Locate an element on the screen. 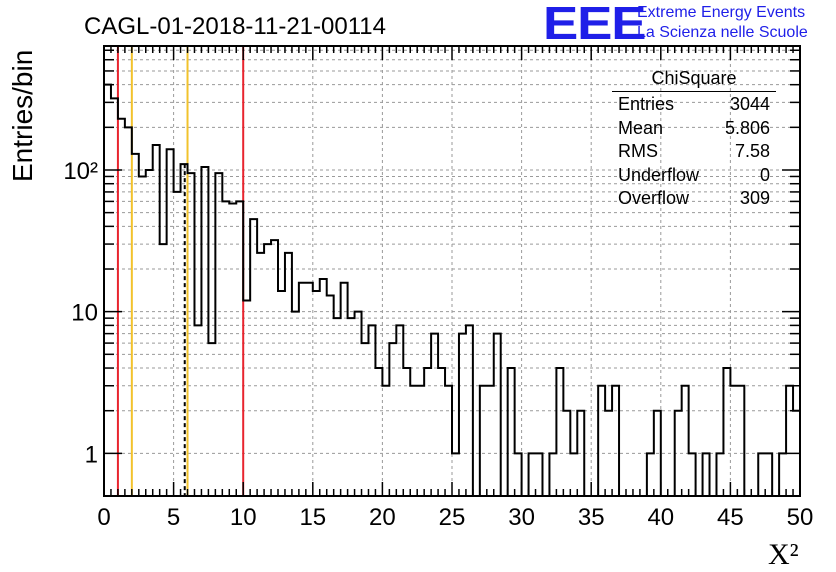 The height and width of the screenshot is (572, 836). stats-title: ChiSquare is located at coordinates (694, 80).